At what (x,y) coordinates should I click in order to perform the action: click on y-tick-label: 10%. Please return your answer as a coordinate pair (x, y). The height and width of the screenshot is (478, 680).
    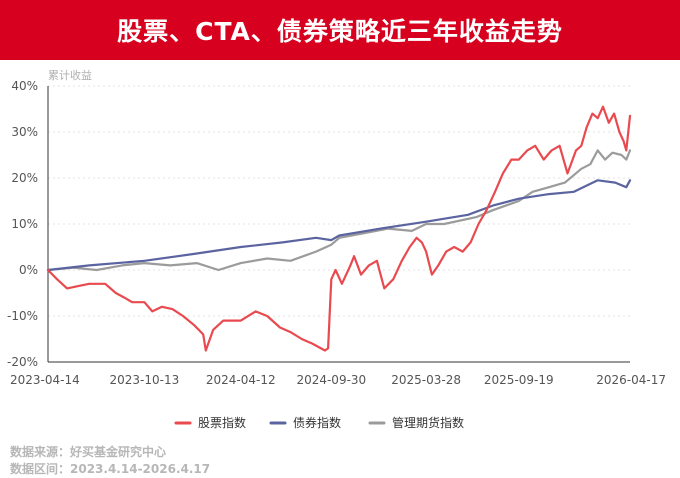
    Looking at the image, I should click on (24, 224).